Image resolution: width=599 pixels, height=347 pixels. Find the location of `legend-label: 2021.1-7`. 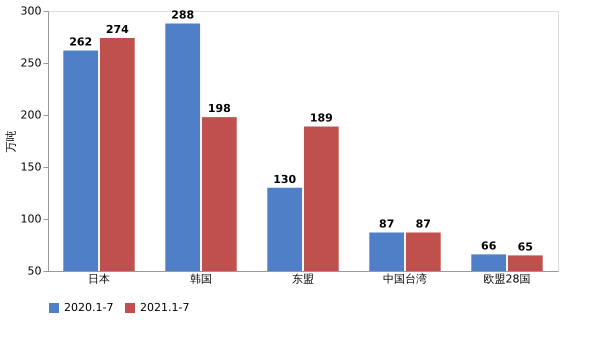

legend-label: 2021.1-7 is located at coordinates (165, 307).